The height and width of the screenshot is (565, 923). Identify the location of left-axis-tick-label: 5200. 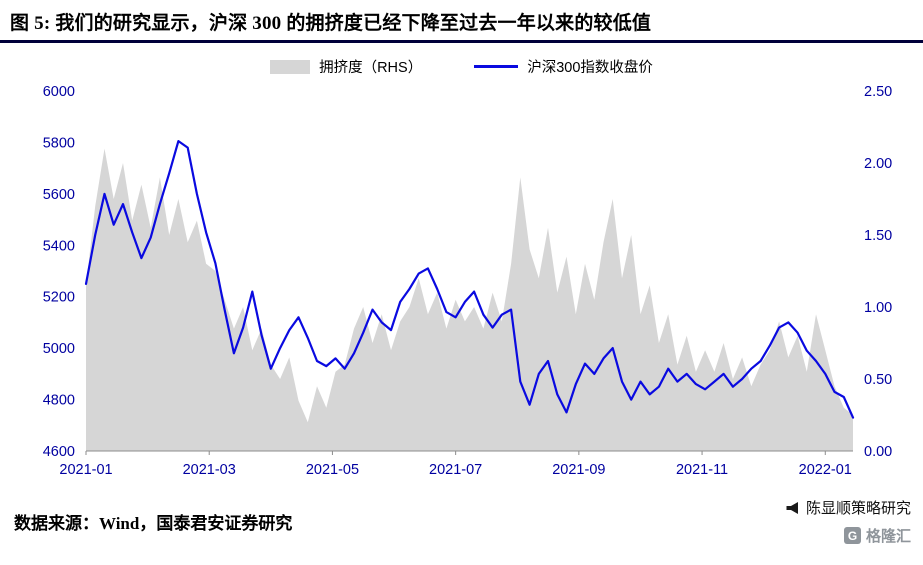
(59, 298).